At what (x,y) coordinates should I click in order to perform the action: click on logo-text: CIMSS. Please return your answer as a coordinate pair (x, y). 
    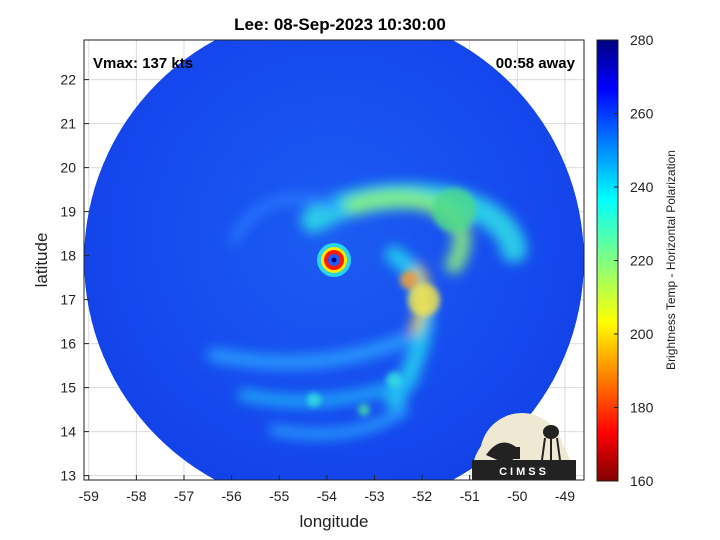
    Looking at the image, I should click on (524, 472).